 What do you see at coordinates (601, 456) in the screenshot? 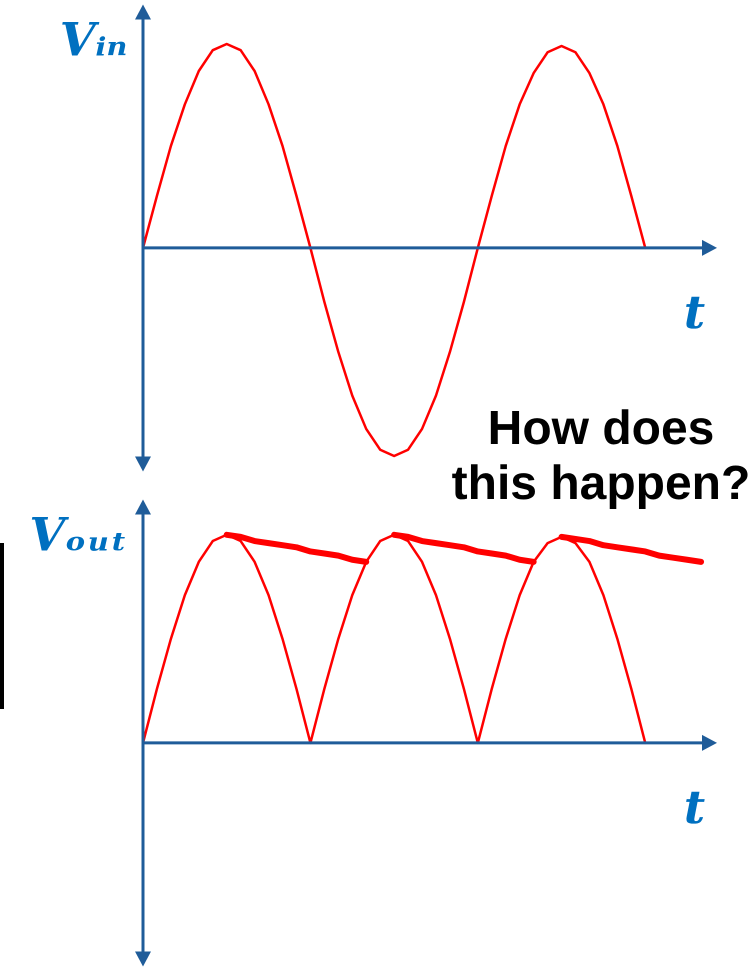
I see `annotation: How does this happen?` at bounding box center [601, 456].